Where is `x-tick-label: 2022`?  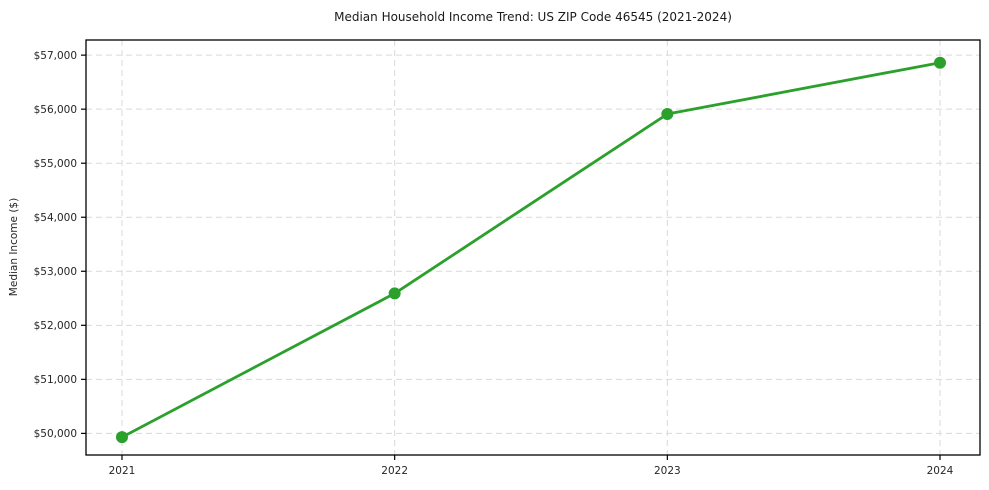 x-tick-label: 2022 is located at coordinates (394, 471).